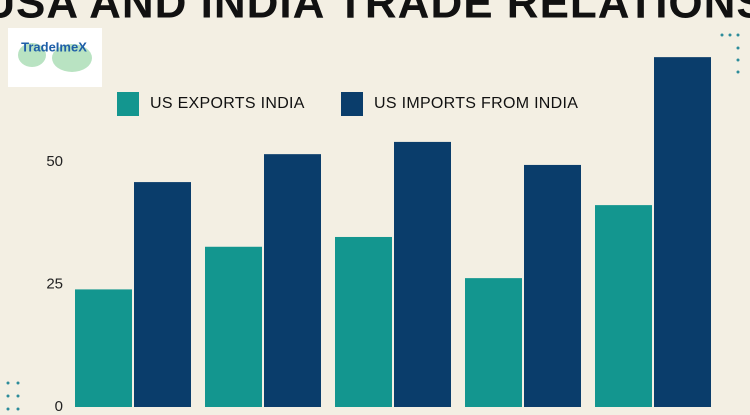  I want to click on y-tick-label: 50, so click(54, 161).